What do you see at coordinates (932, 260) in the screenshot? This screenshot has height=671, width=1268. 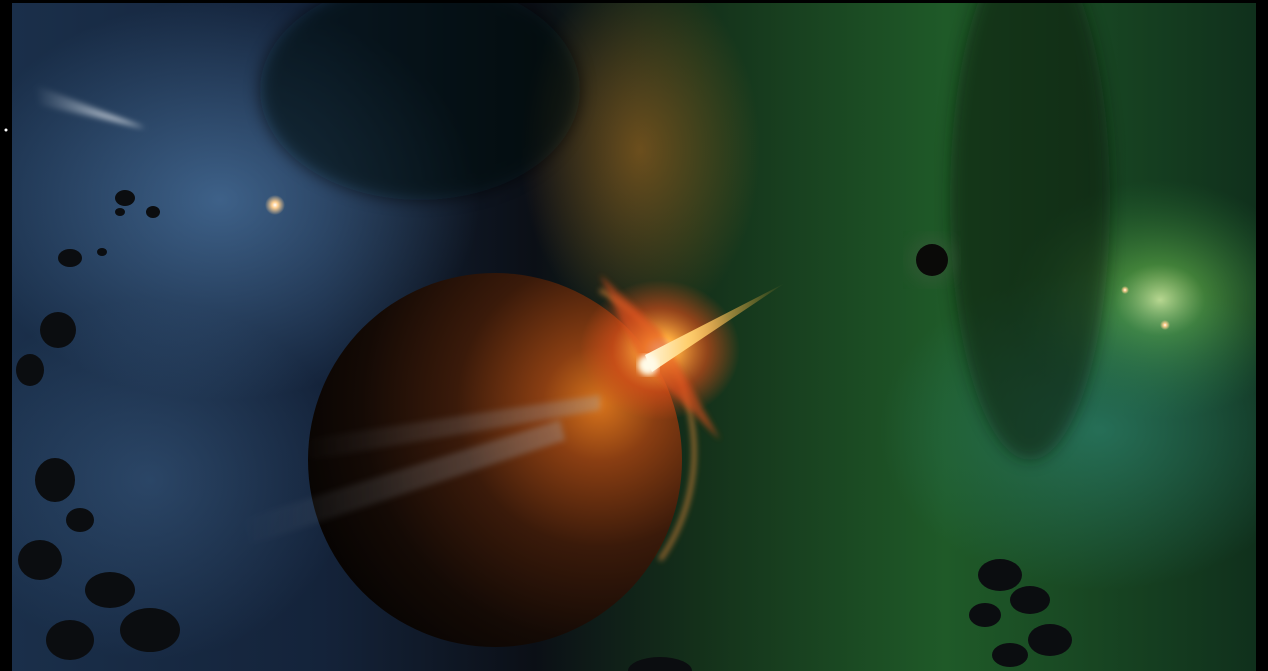 I see `moon` at bounding box center [932, 260].